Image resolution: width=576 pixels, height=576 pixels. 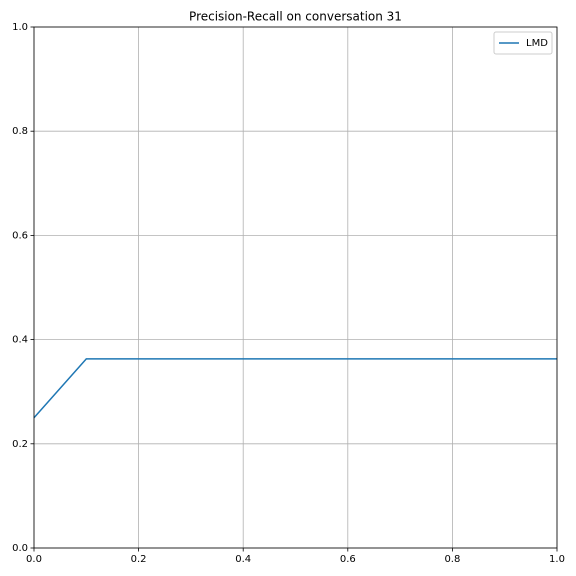 I want to click on x-tick-label: 0.2, so click(x=139, y=559).